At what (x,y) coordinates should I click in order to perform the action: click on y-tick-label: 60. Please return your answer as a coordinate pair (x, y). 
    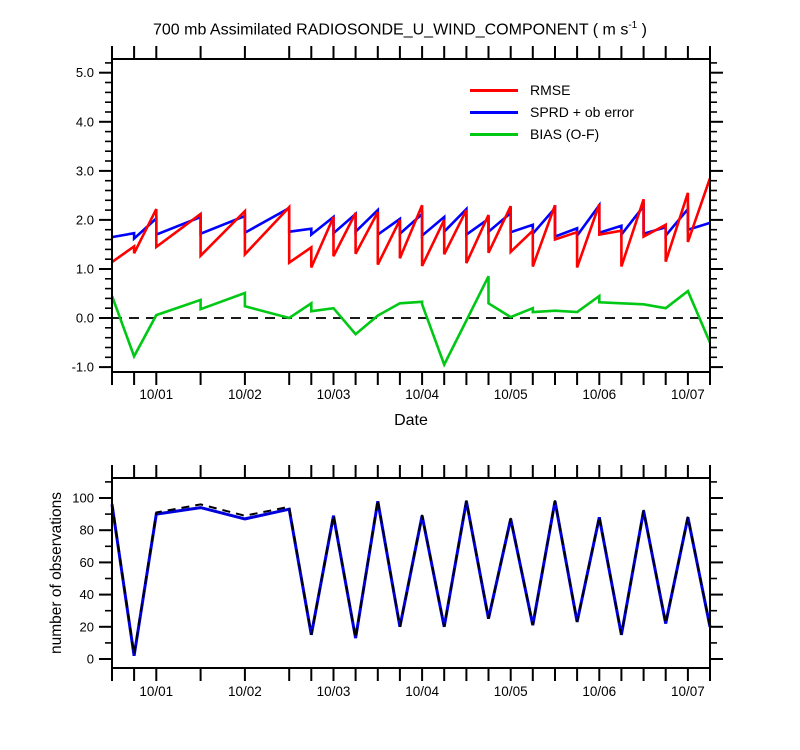
    Looking at the image, I should click on (87, 562).